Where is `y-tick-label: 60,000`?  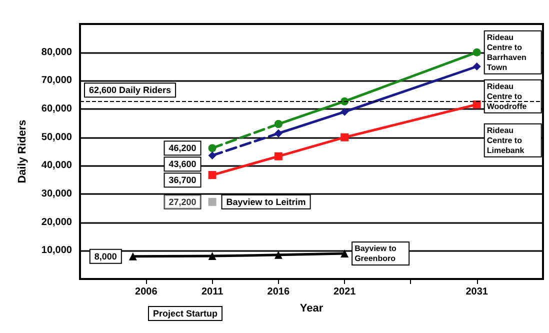
y-tick-label: 60,000 is located at coordinates (56, 109).